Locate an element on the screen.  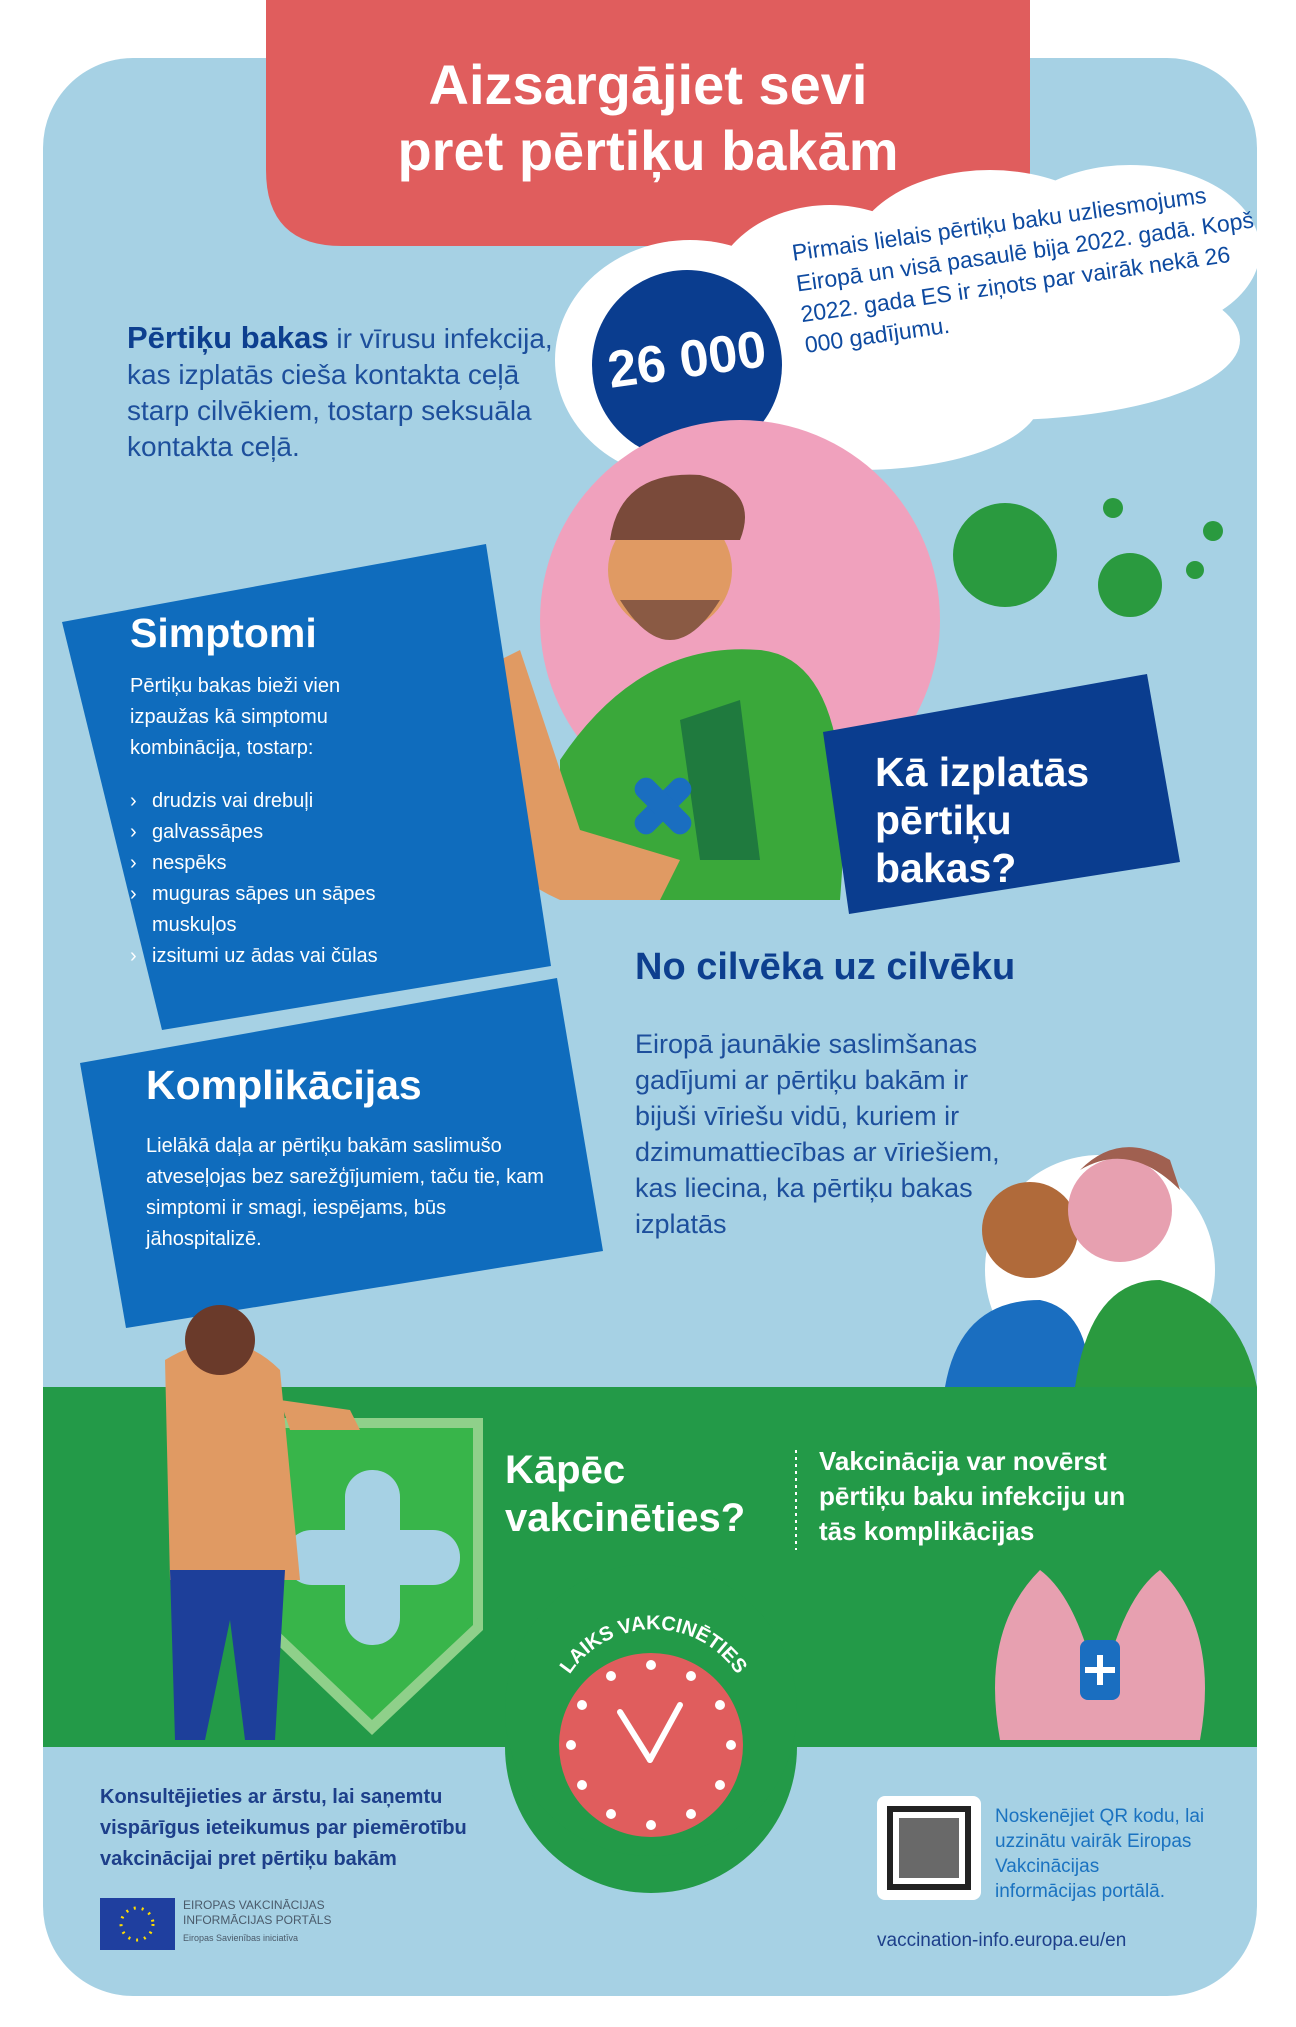
clock-icon is located at coordinates (651, 1745).